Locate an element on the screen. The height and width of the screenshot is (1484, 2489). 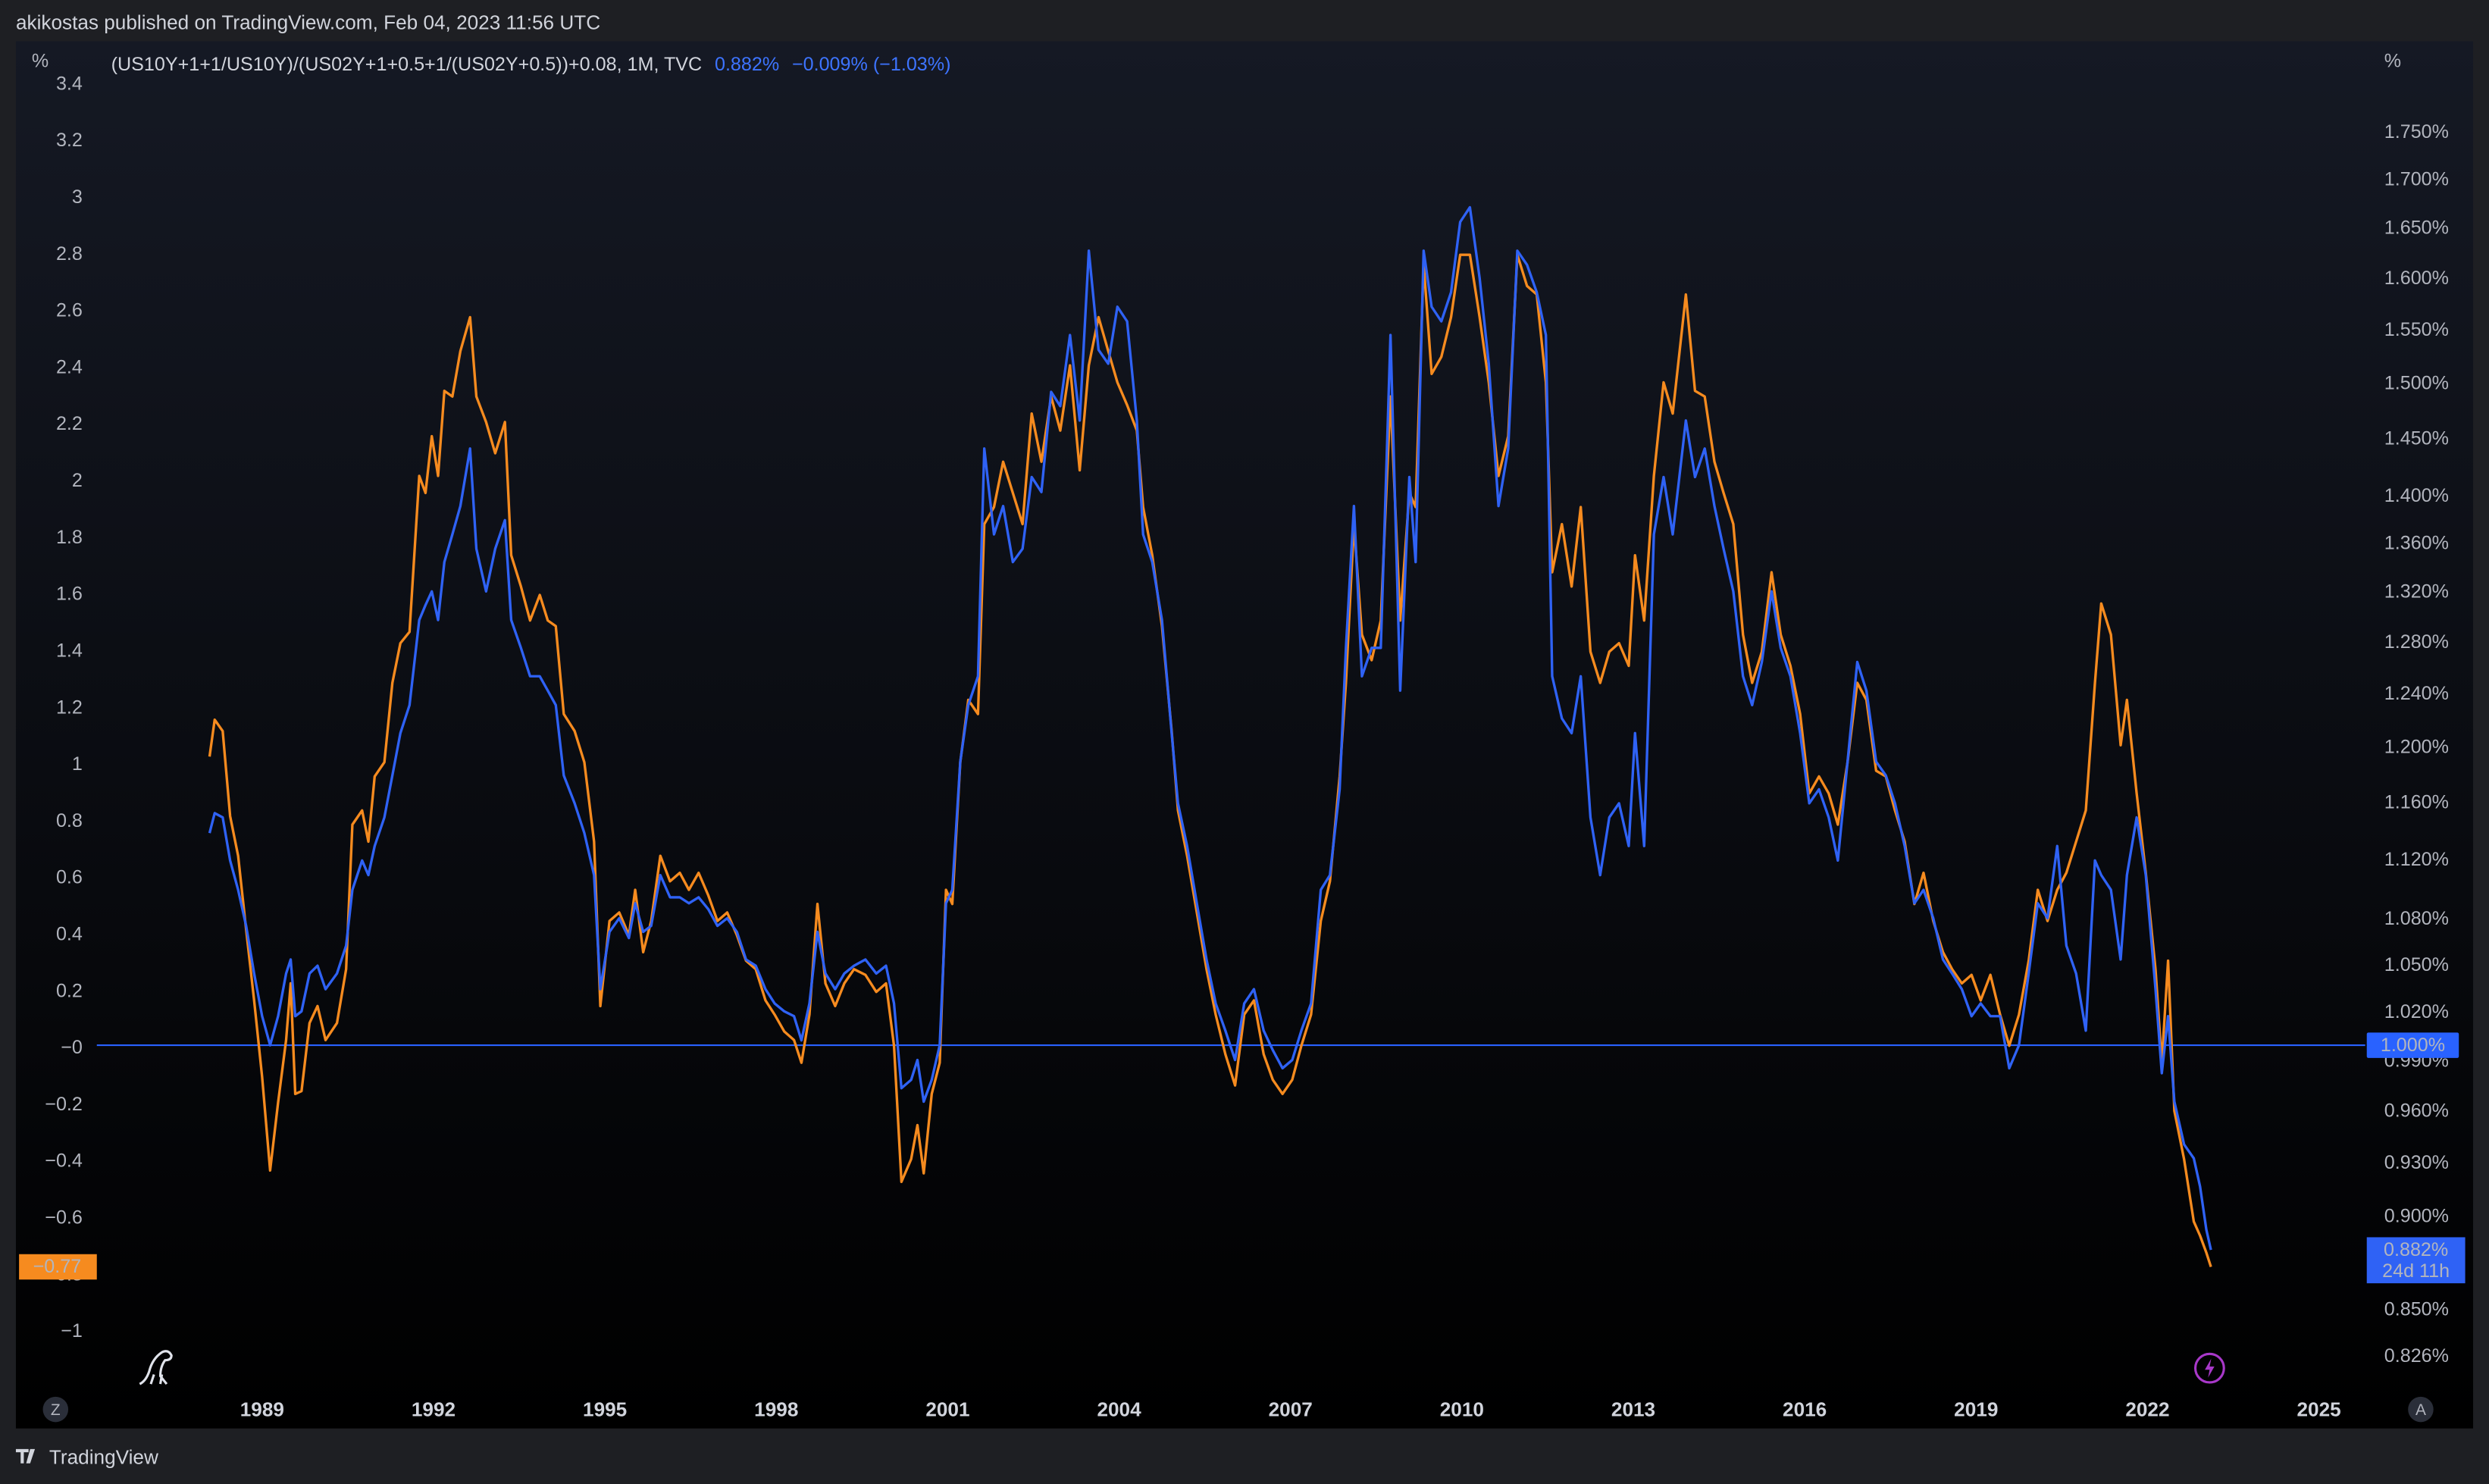
y2-tick-label: 1.360% is located at coordinates (2416, 542).